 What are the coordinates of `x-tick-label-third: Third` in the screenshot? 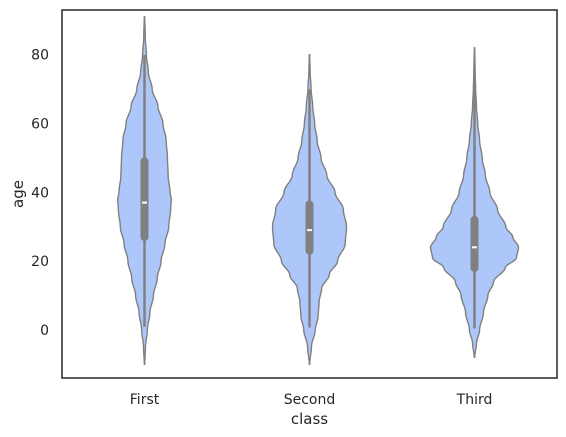 It's located at (474, 400).